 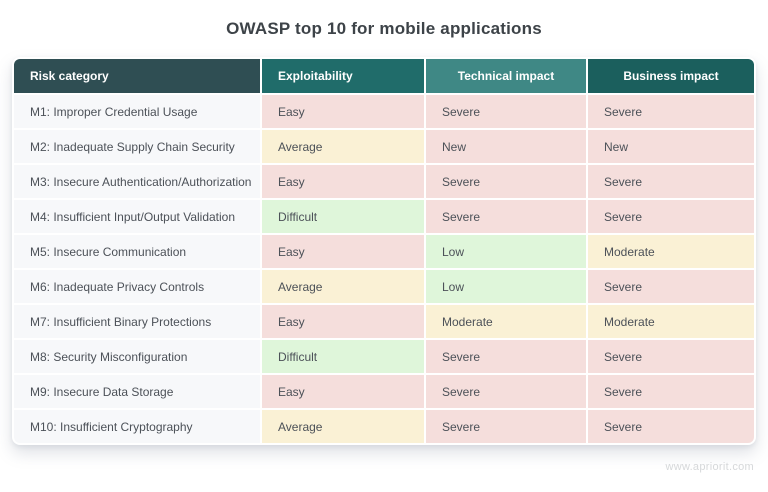 I want to click on risk-category-cell: M8: Security Misconfiguration, so click(x=137, y=356).